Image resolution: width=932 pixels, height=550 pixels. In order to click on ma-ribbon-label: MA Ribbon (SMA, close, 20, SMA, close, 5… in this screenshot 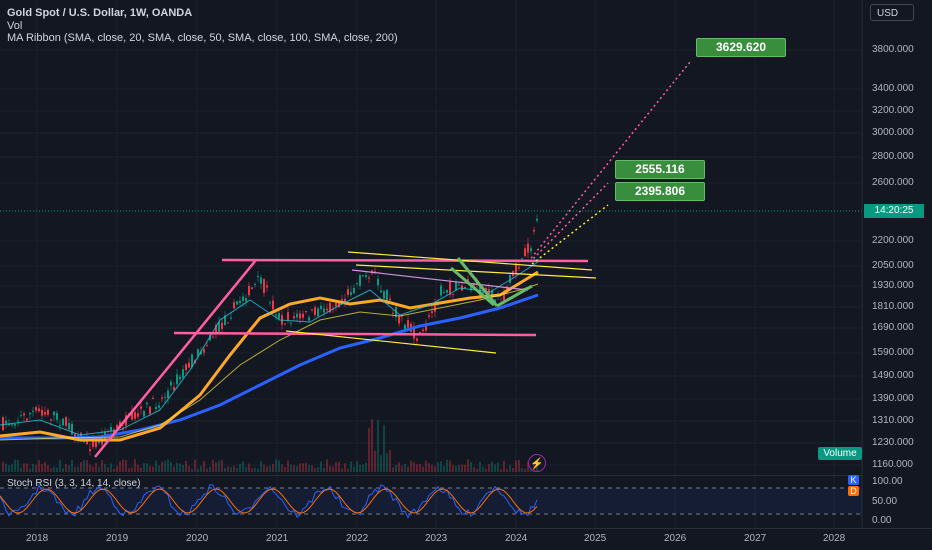, I will do `click(202, 38)`.